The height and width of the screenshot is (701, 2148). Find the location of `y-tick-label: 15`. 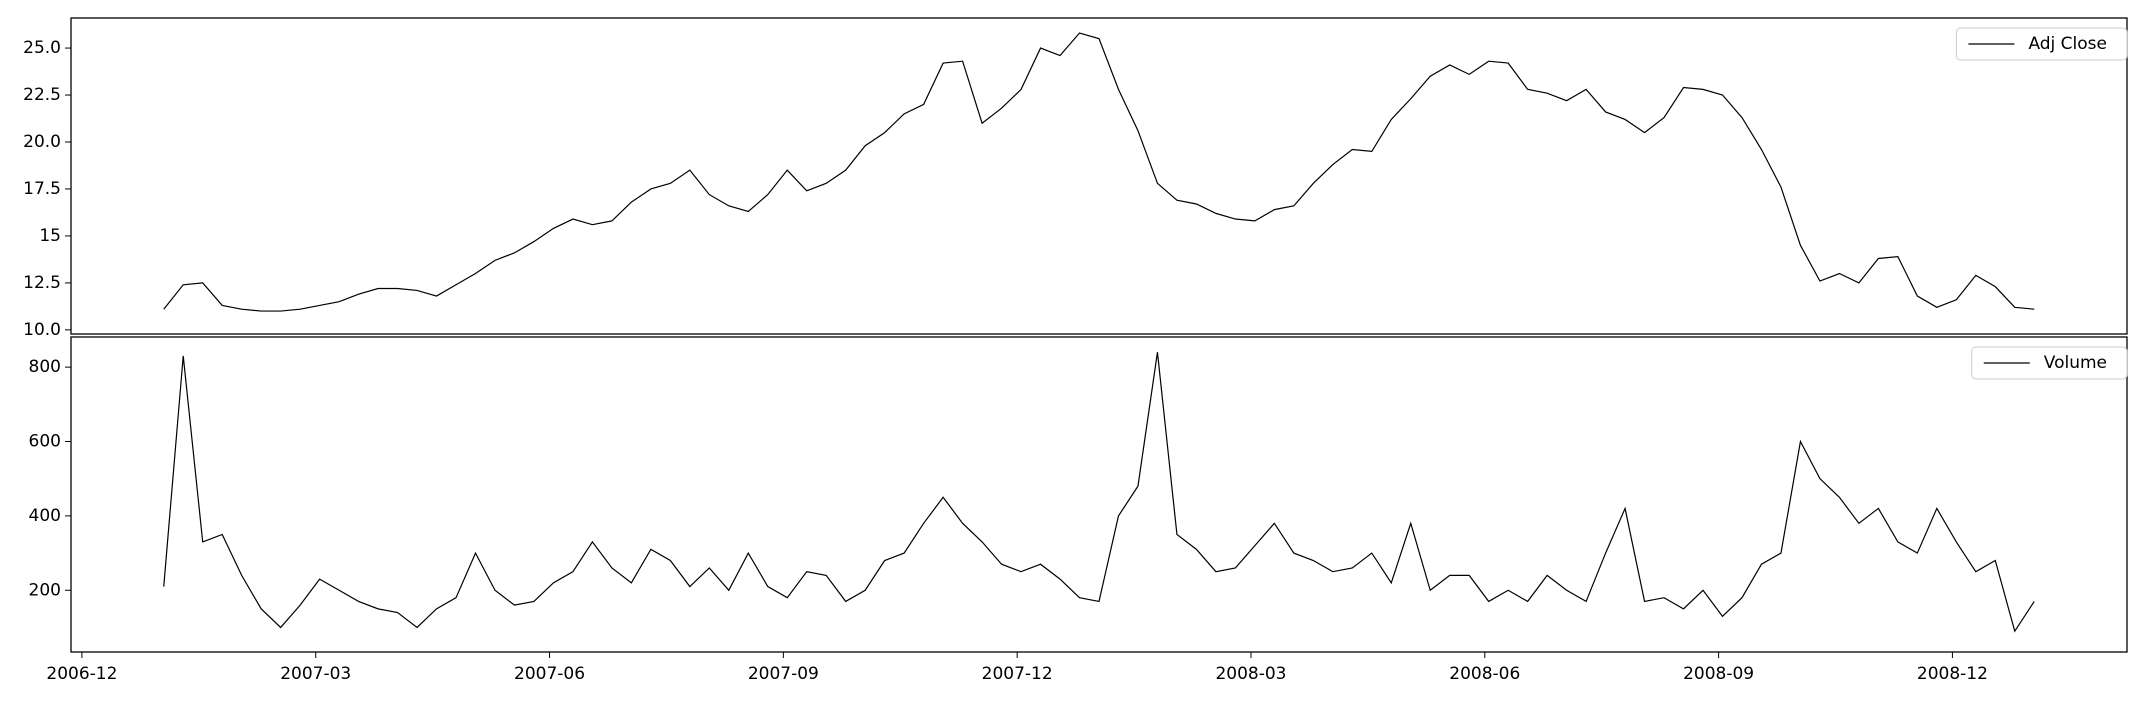

y-tick-label: 15 is located at coordinates (50, 236).